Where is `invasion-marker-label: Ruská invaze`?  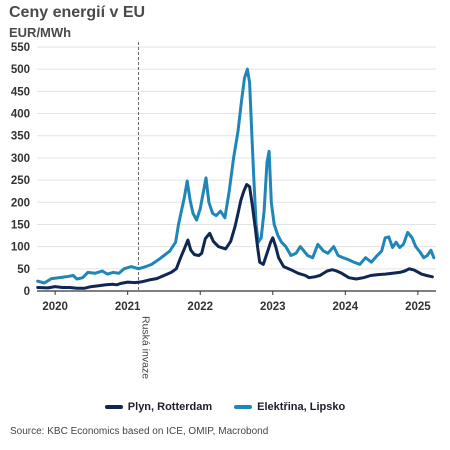 invasion-marker-label: Ruská invaze is located at coordinates (146, 347).